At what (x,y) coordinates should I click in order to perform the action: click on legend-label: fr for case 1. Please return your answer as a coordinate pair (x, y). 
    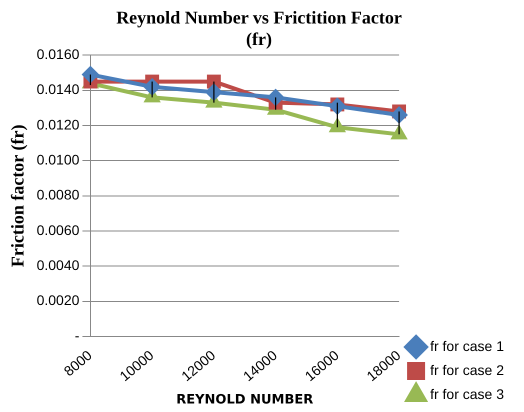
    Looking at the image, I should click on (467, 346).